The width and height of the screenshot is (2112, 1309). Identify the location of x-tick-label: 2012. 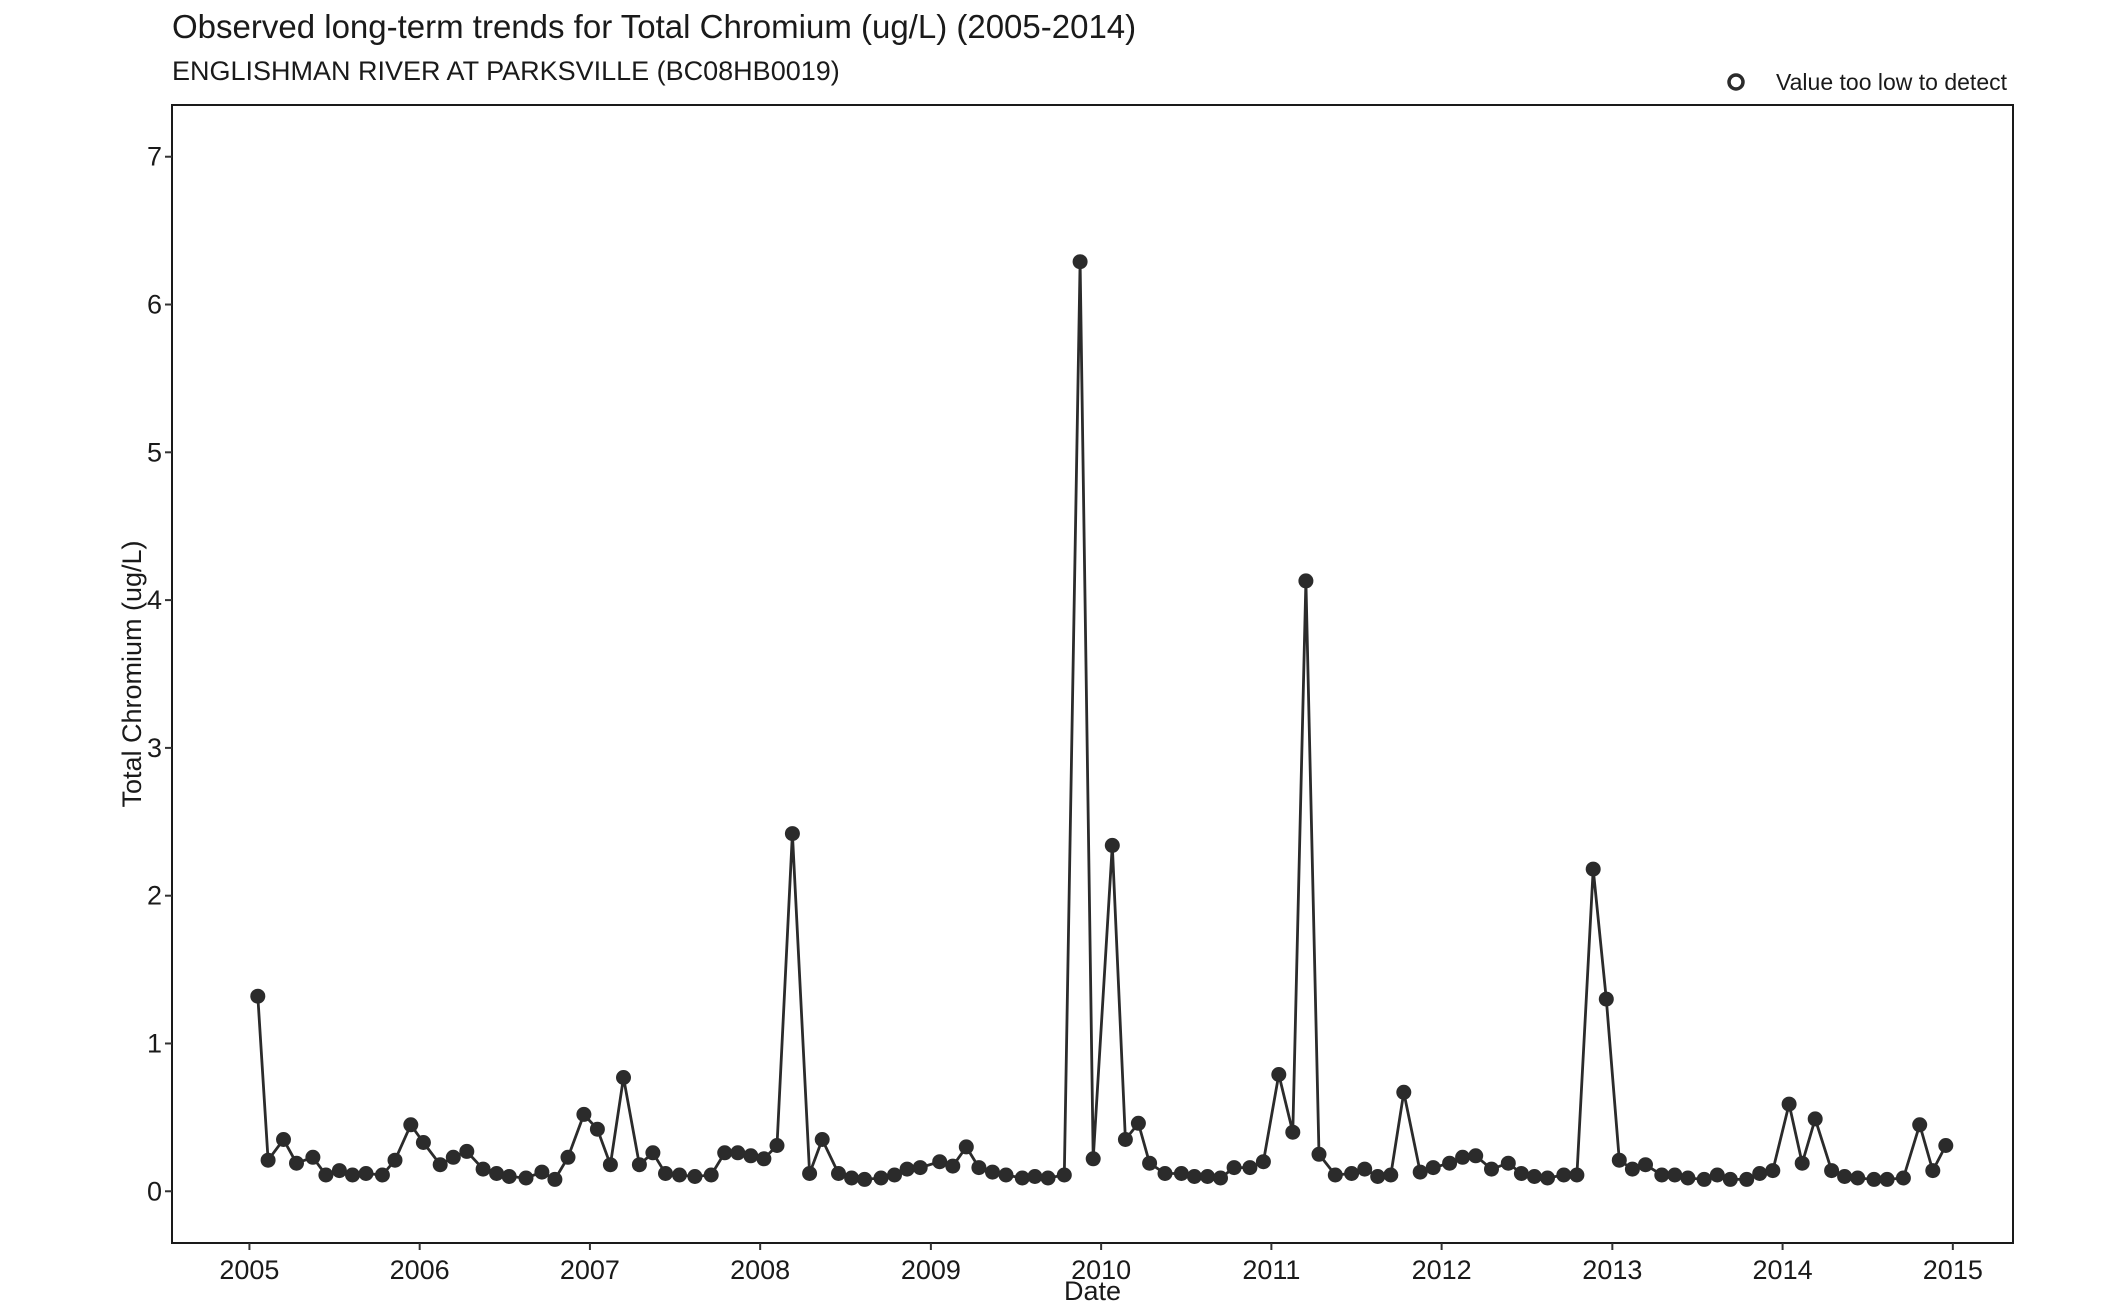
(1442, 1270).